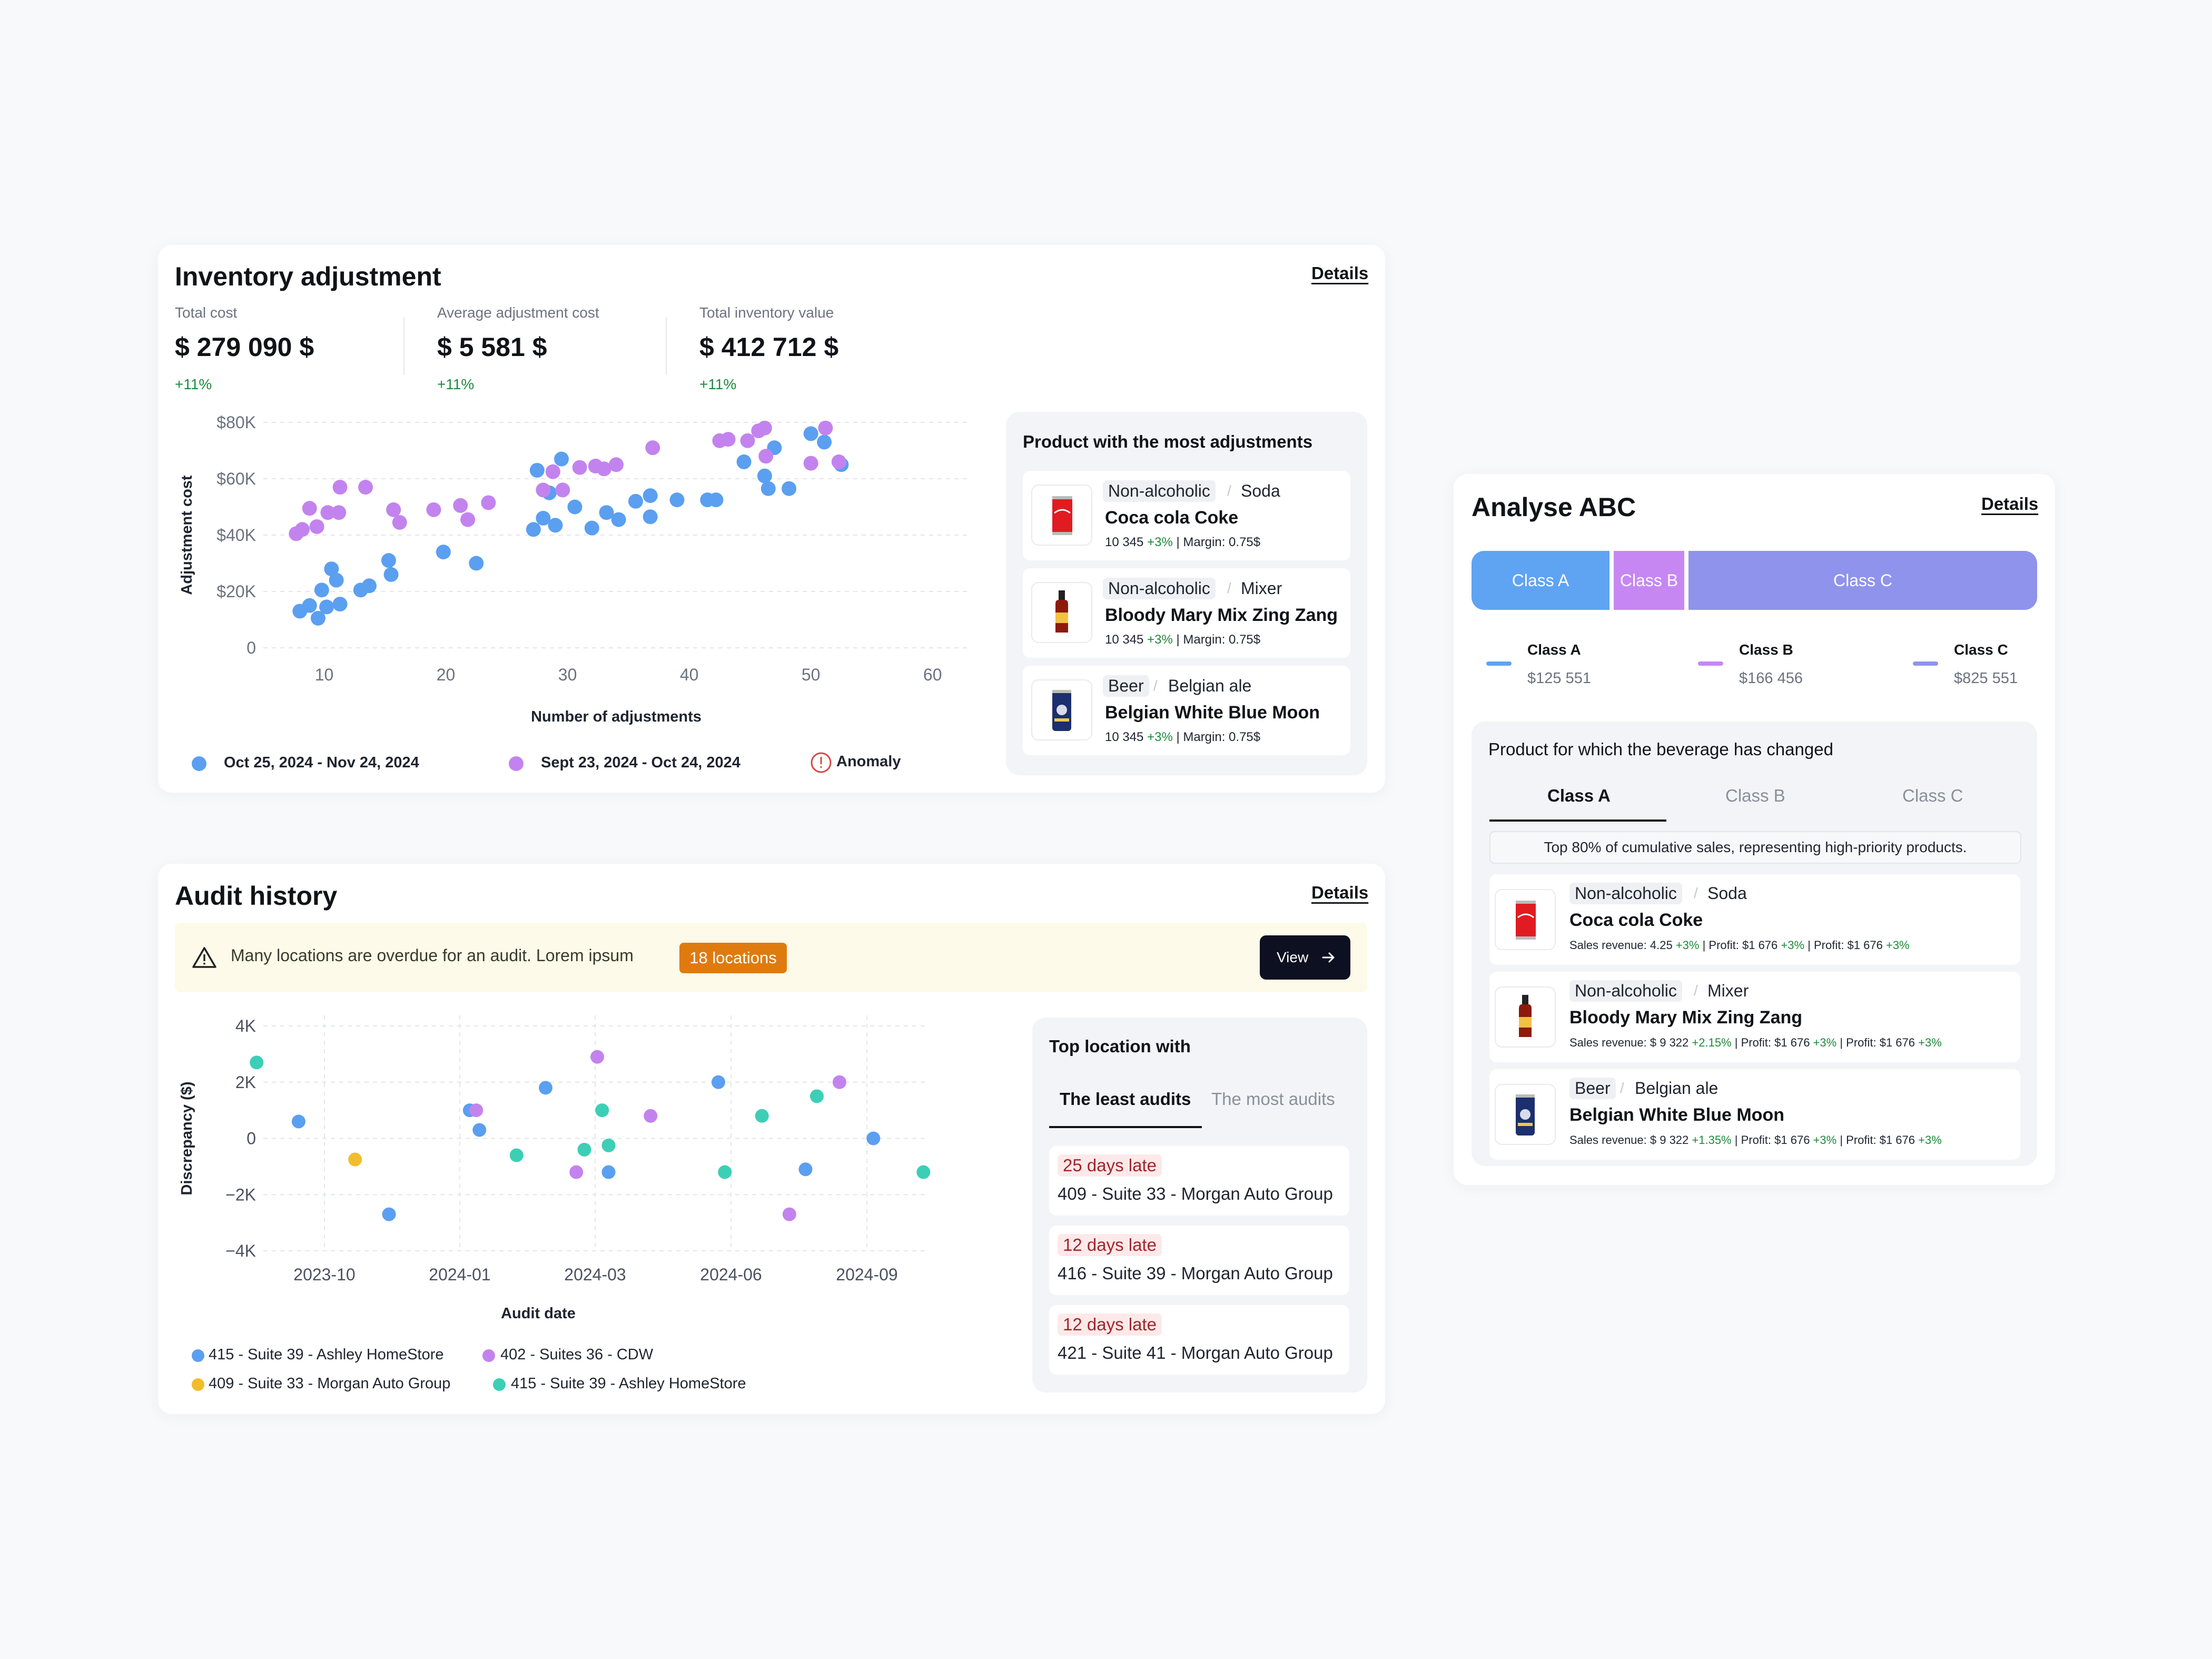  I want to click on location-name: 416 - Suite 39 - Morgan Auto Group, so click(1195, 1273).